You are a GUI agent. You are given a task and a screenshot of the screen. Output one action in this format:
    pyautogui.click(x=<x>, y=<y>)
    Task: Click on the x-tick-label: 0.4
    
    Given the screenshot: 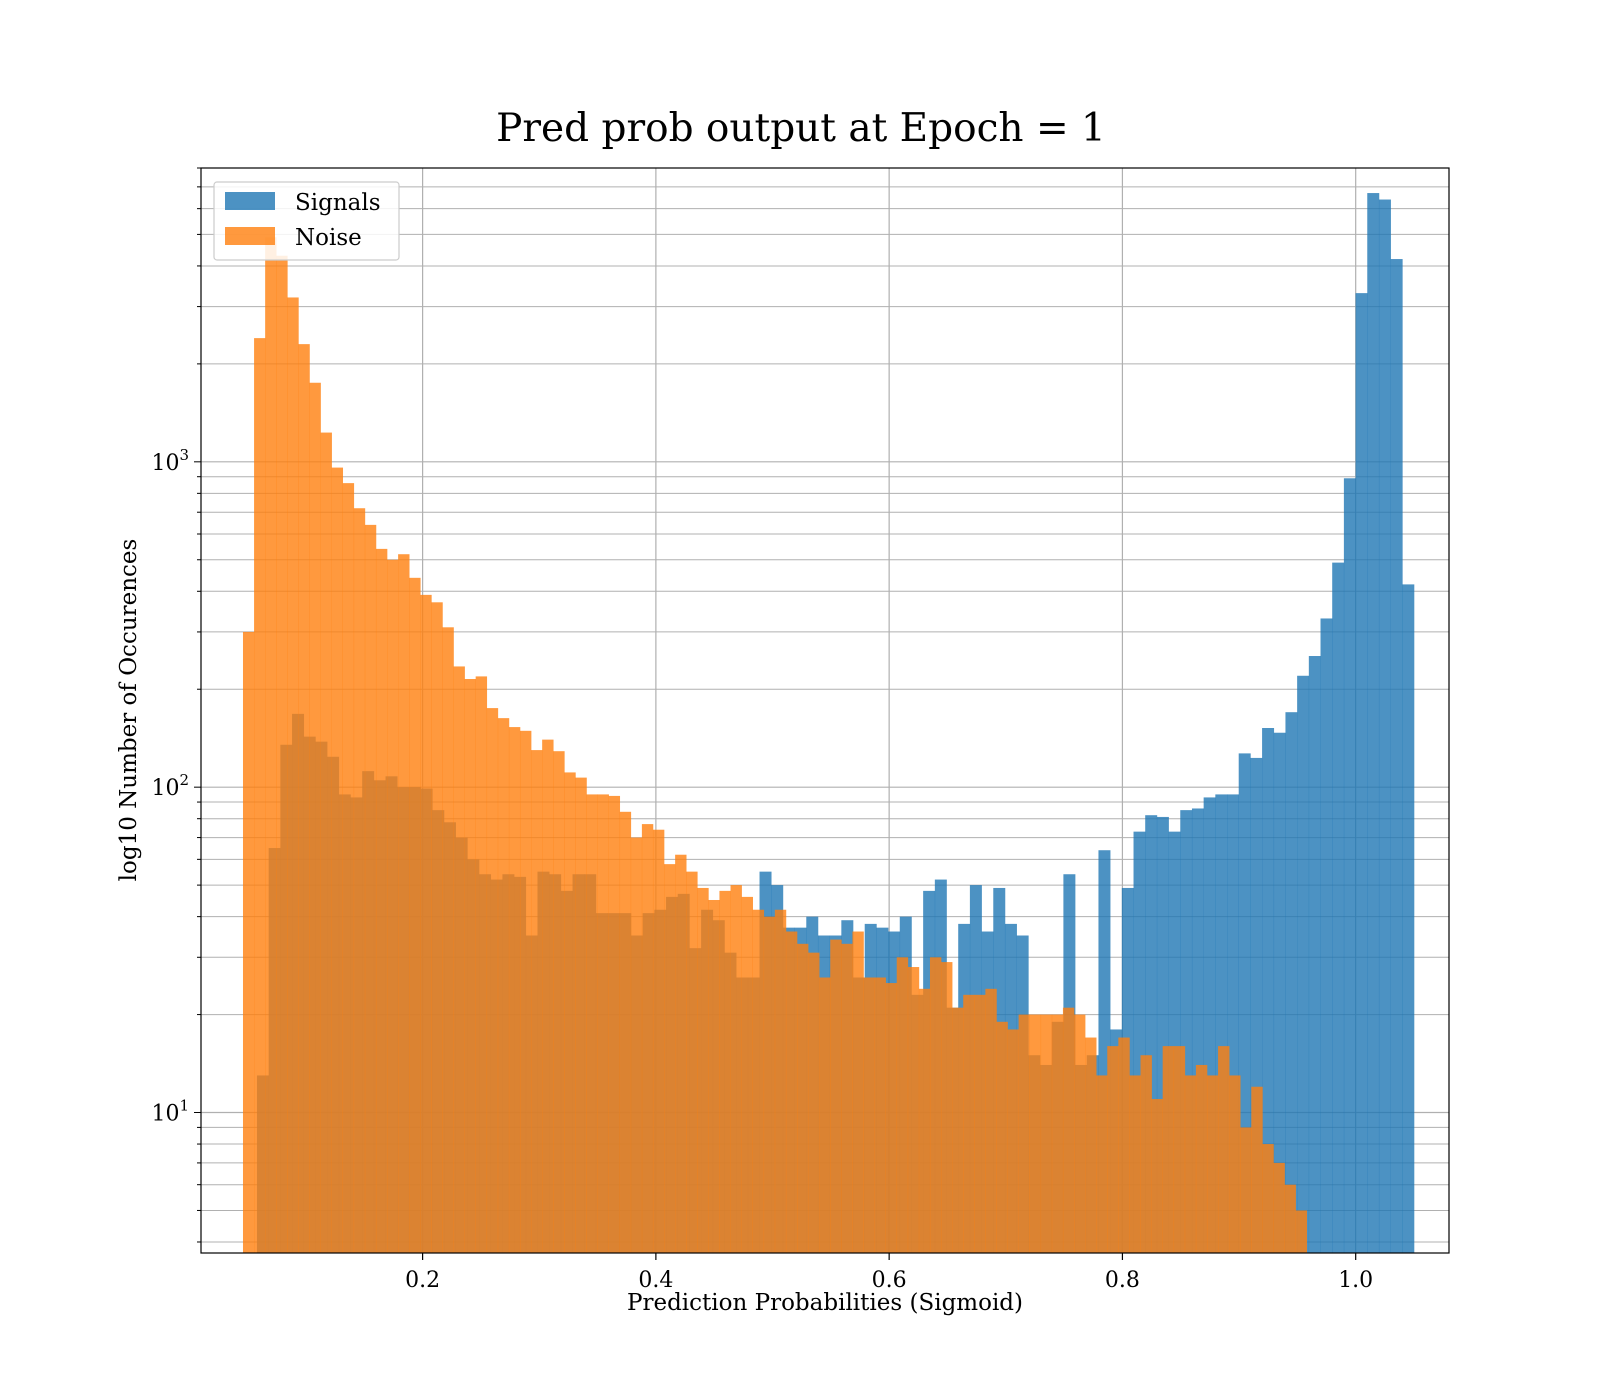 What is the action you would take?
    pyautogui.click(x=655, y=1280)
    